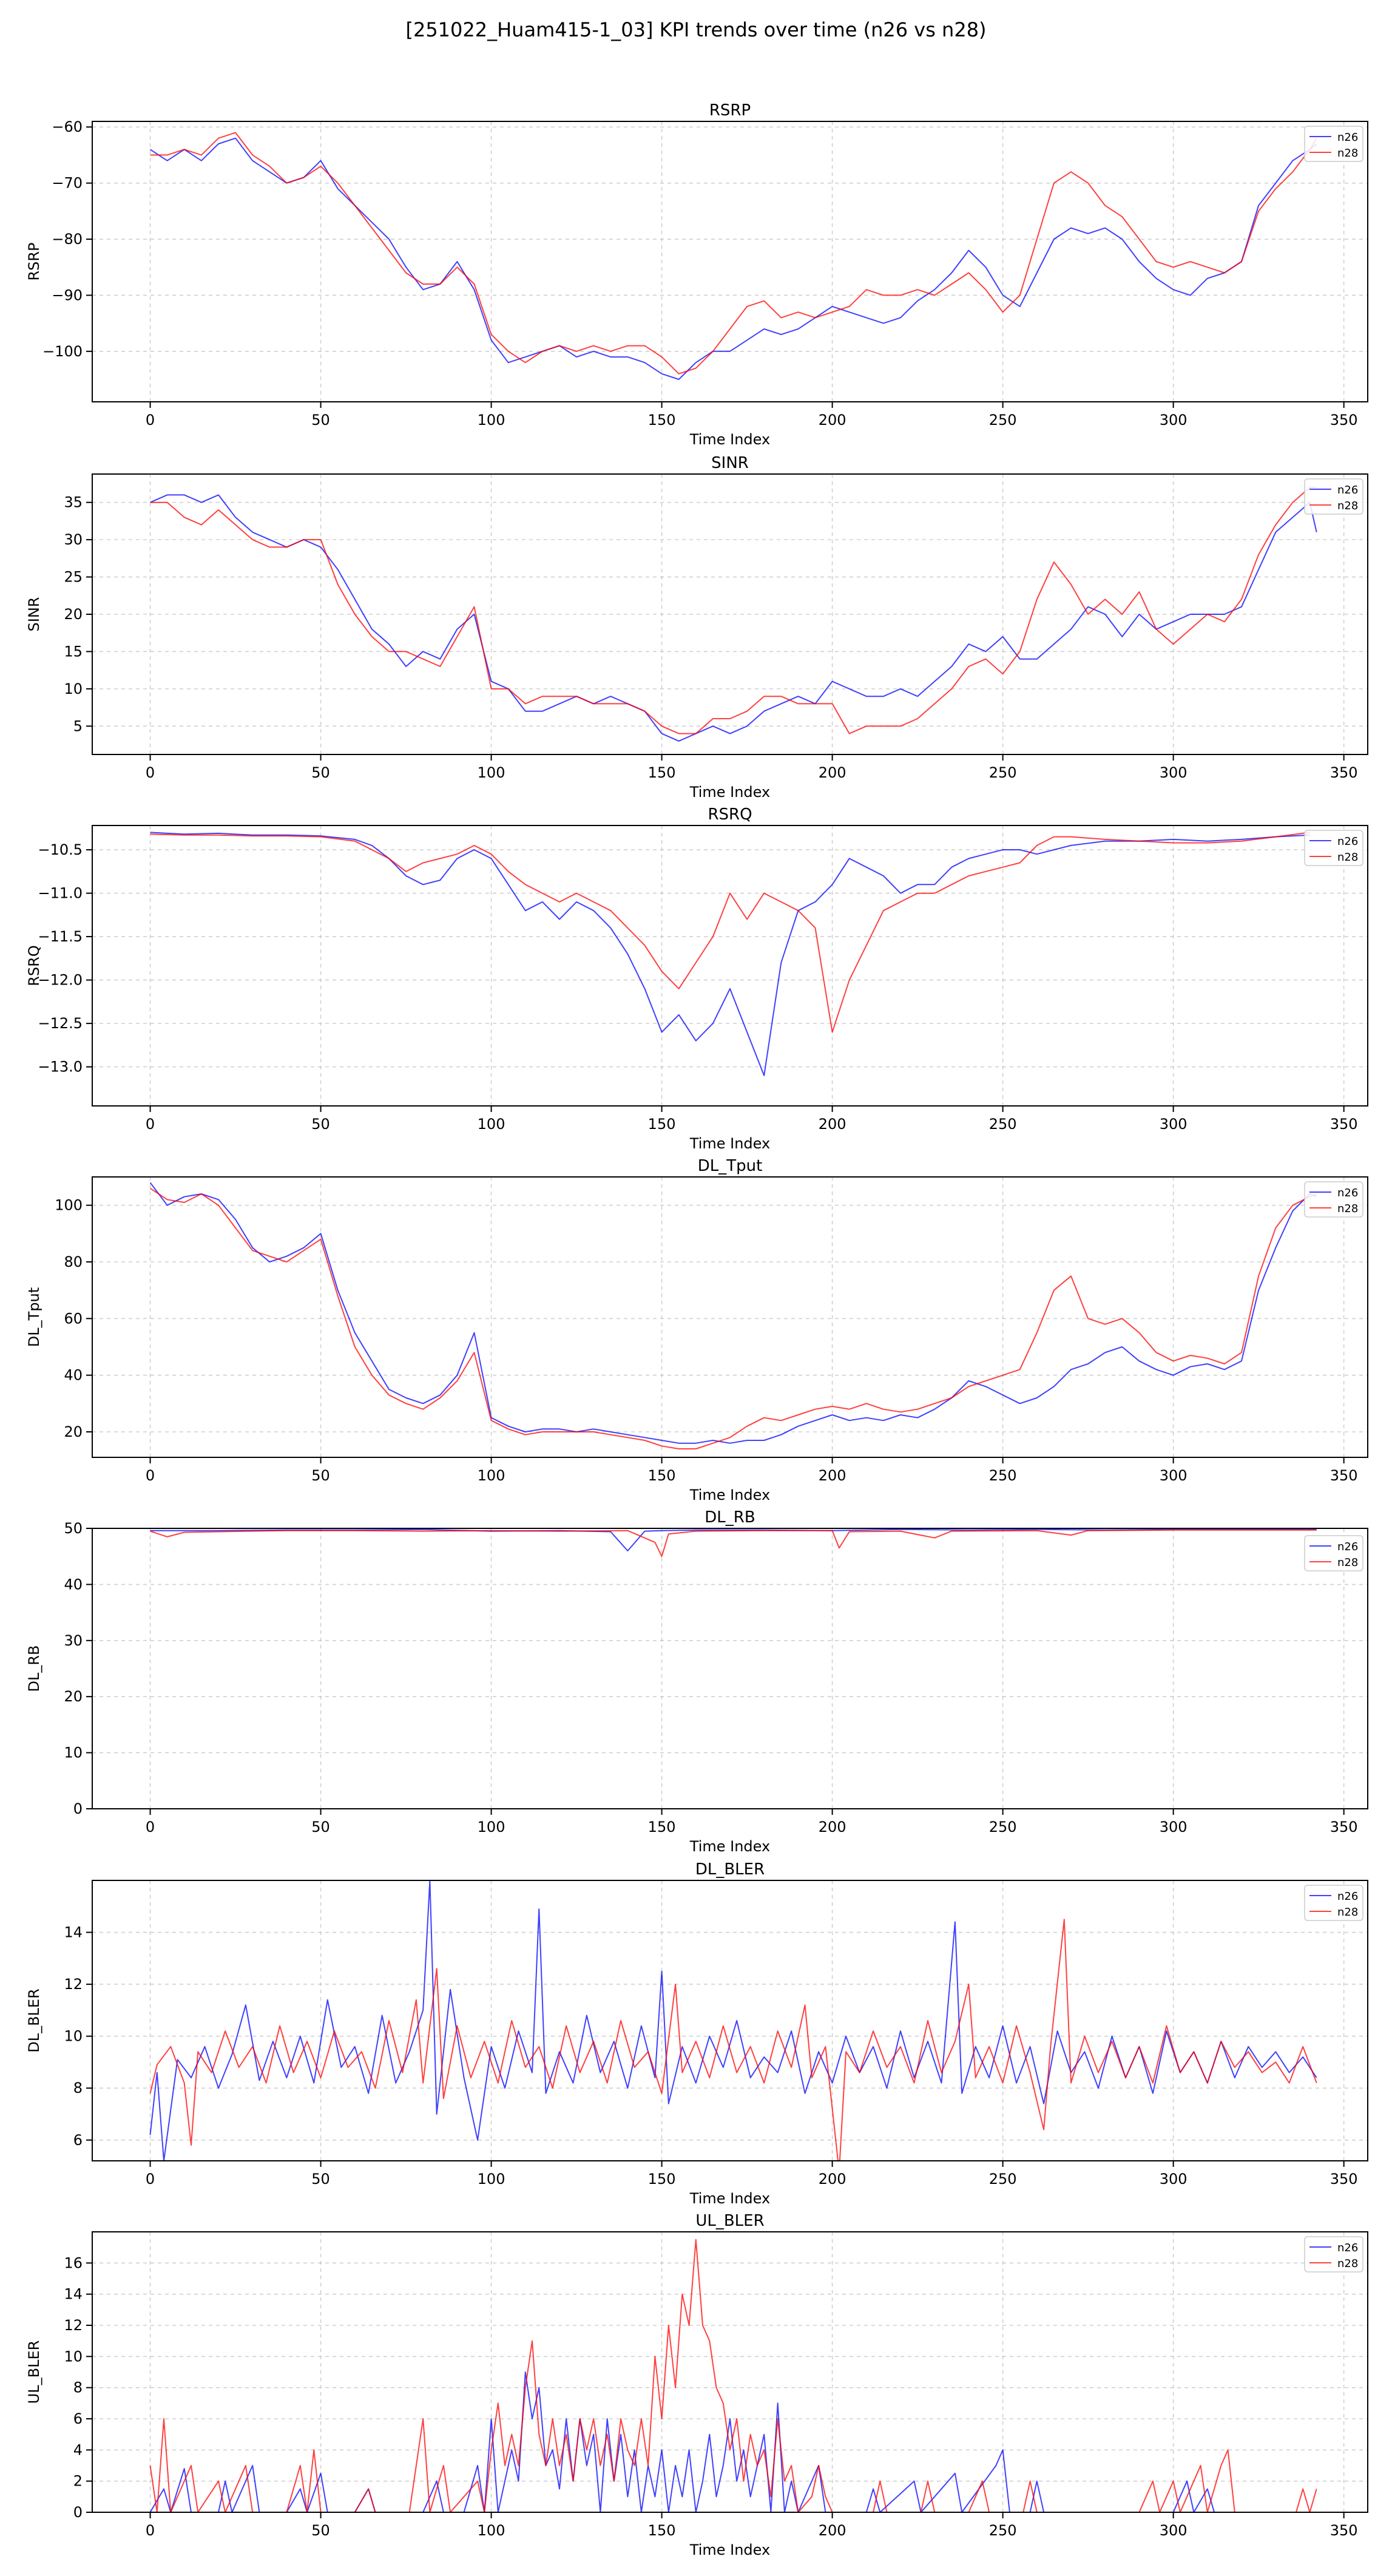  I want to click on y-axis-label: DL_Tput, so click(33, 1317).